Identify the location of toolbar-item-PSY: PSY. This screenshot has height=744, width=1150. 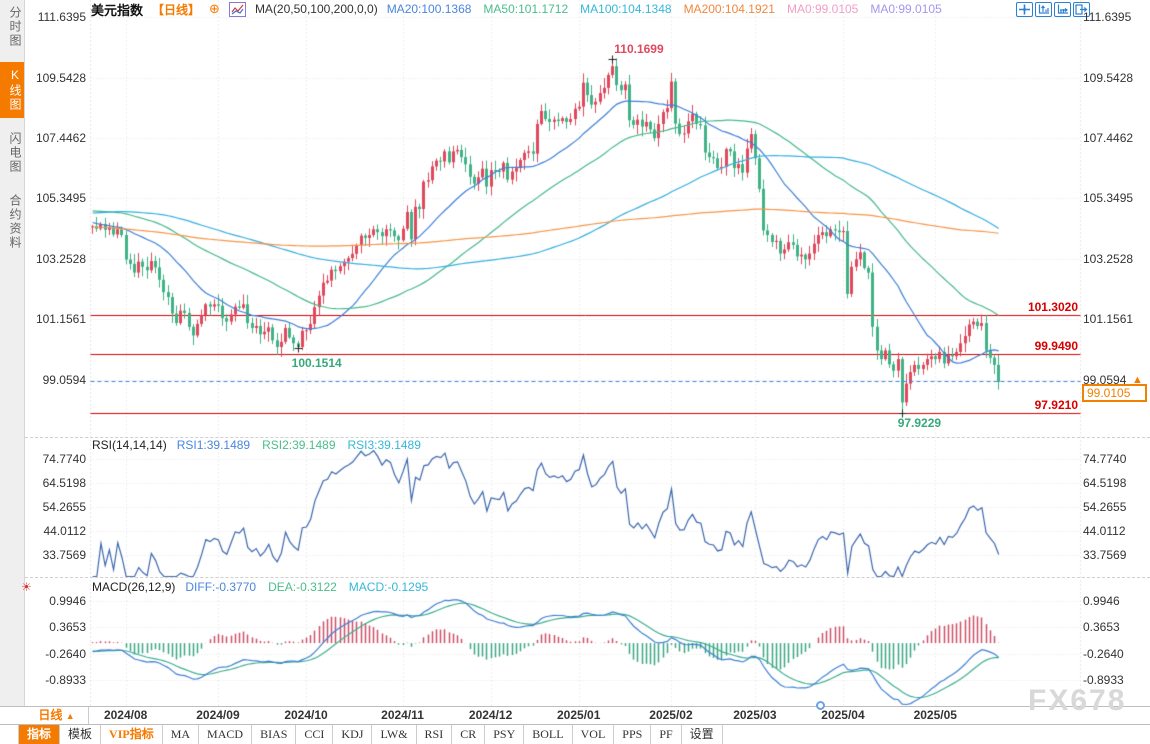
(505, 734).